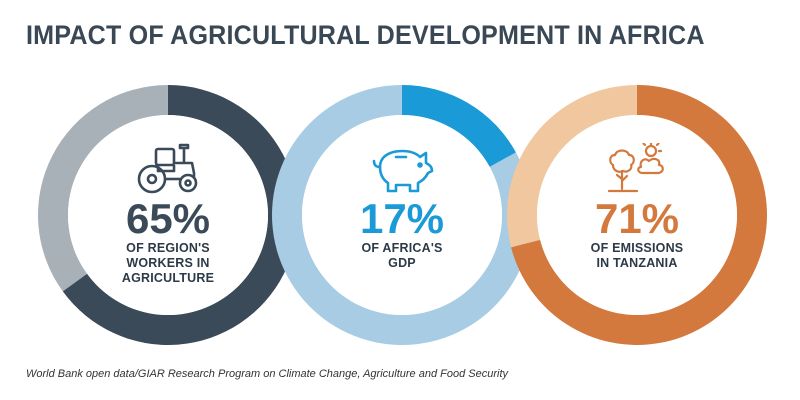  Describe the element at coordinates (167, 168) in the screenshot. I see `tractor-icon` at that location.